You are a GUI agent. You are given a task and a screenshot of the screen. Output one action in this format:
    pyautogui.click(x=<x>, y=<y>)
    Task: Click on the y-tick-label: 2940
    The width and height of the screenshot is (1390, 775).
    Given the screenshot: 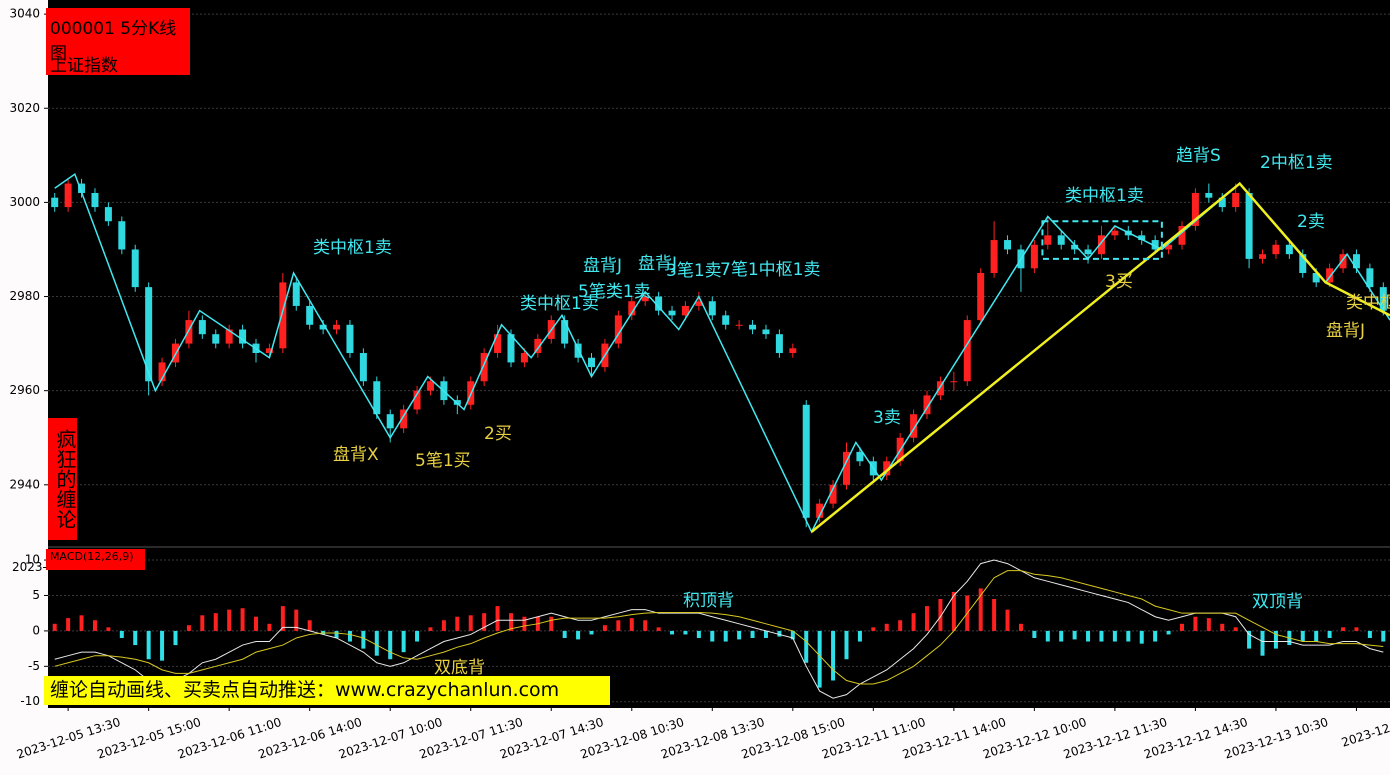 What is the action you would take?
    pyautogui.click(x=24, y=484)
    